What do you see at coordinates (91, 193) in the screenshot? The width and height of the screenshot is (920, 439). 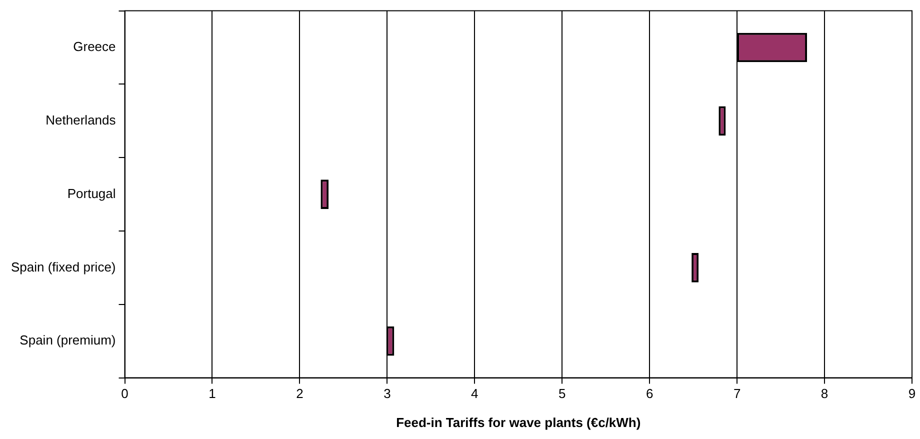 I see `y-tick-label: Portugal` at bounding box center [91, 193].